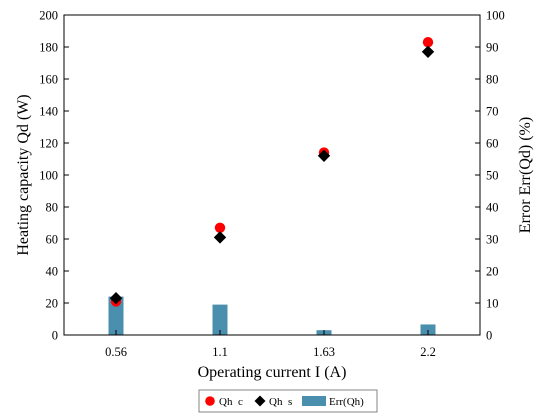 The image size is (550, 420). What do you see at coordinates (48, 16) in the screenshot?
I see `y-left-tick-label: 200` at bounding box center [48, 16].